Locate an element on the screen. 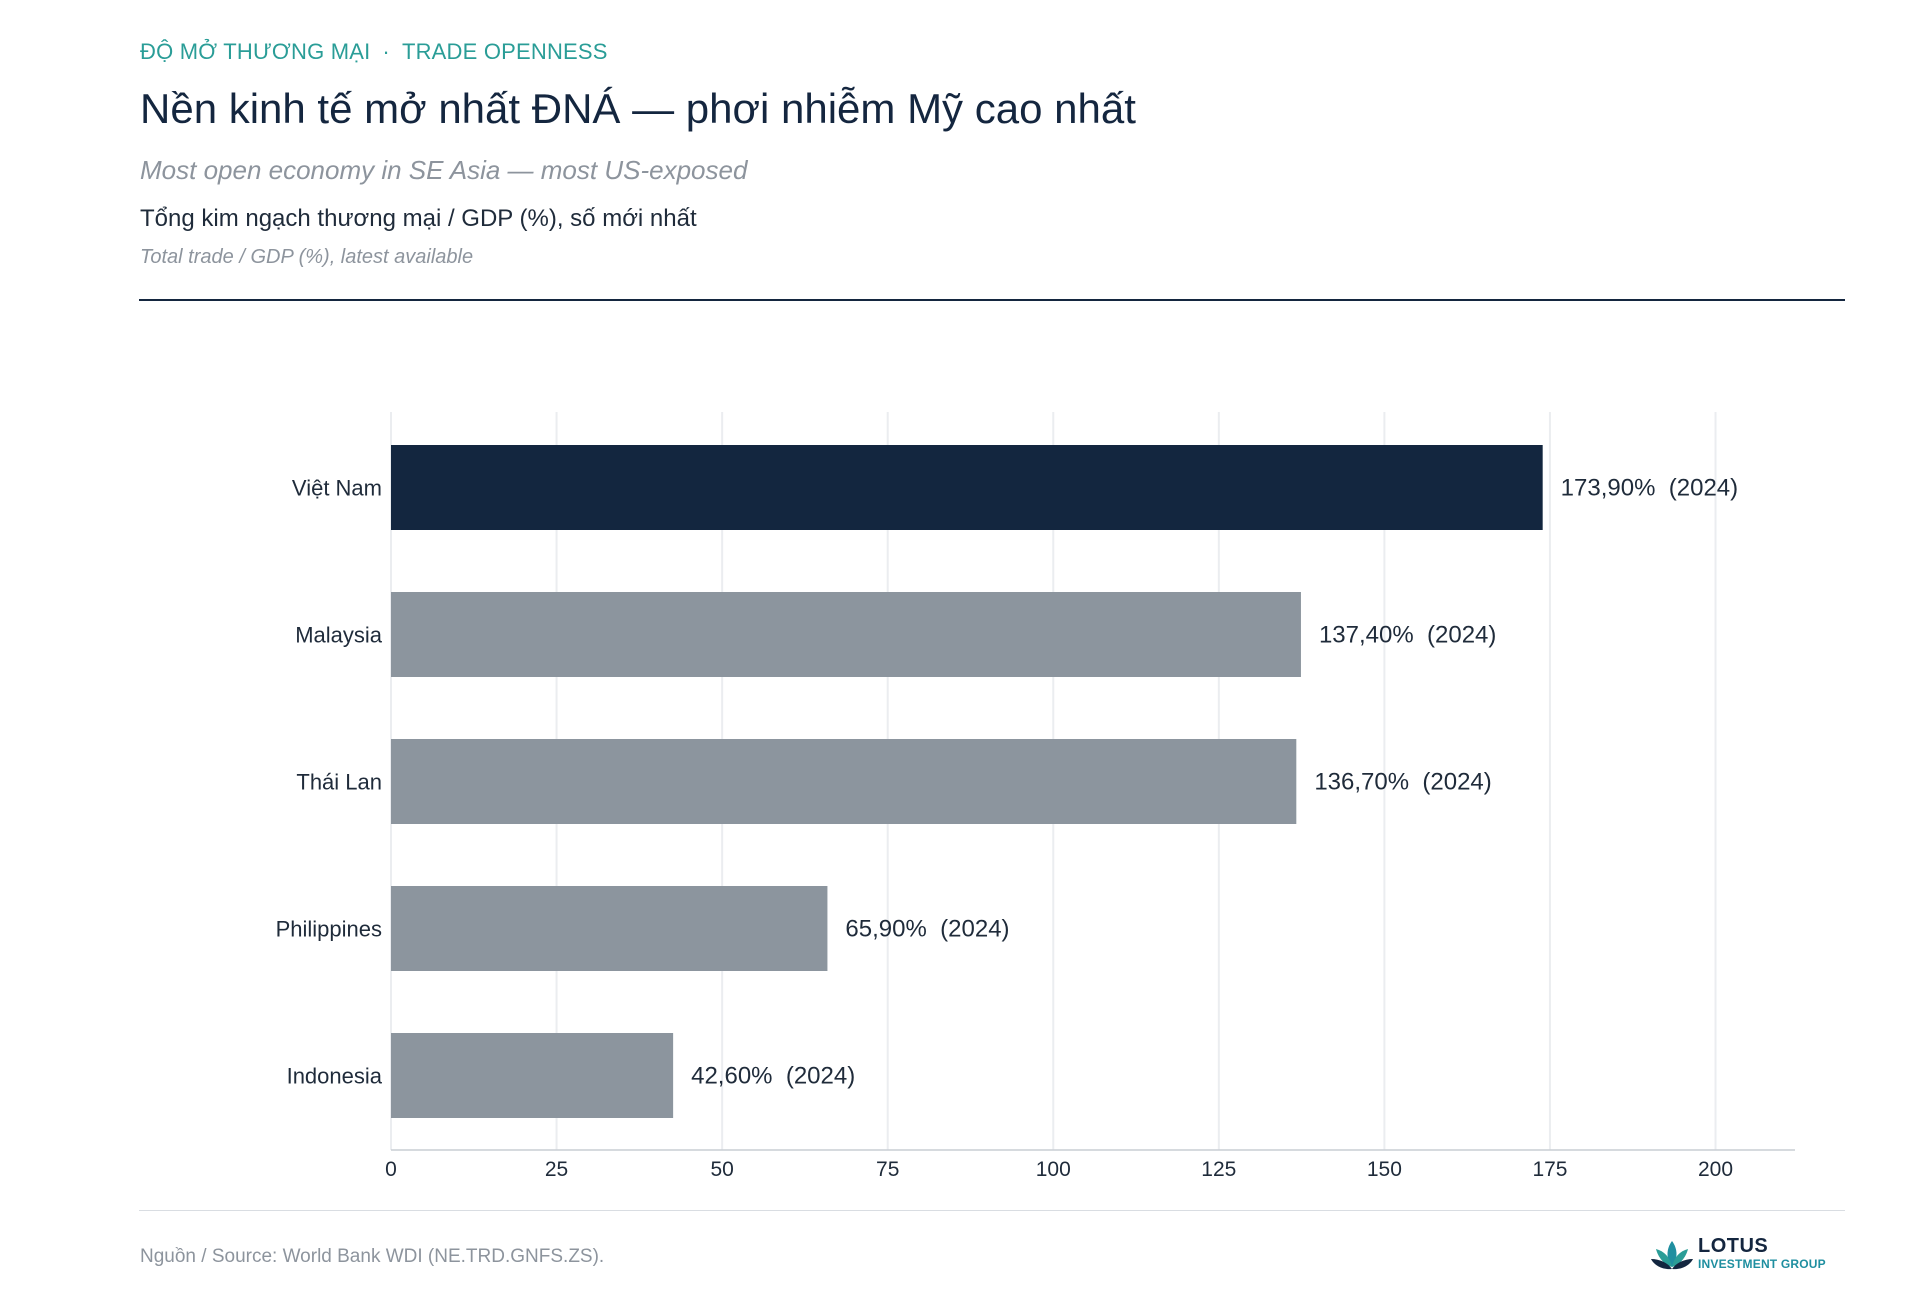 The width and height of the screenshot is (1925, 1312). eyebrow-en: TRADE OPENNESS is located at coordinates (504, 51).